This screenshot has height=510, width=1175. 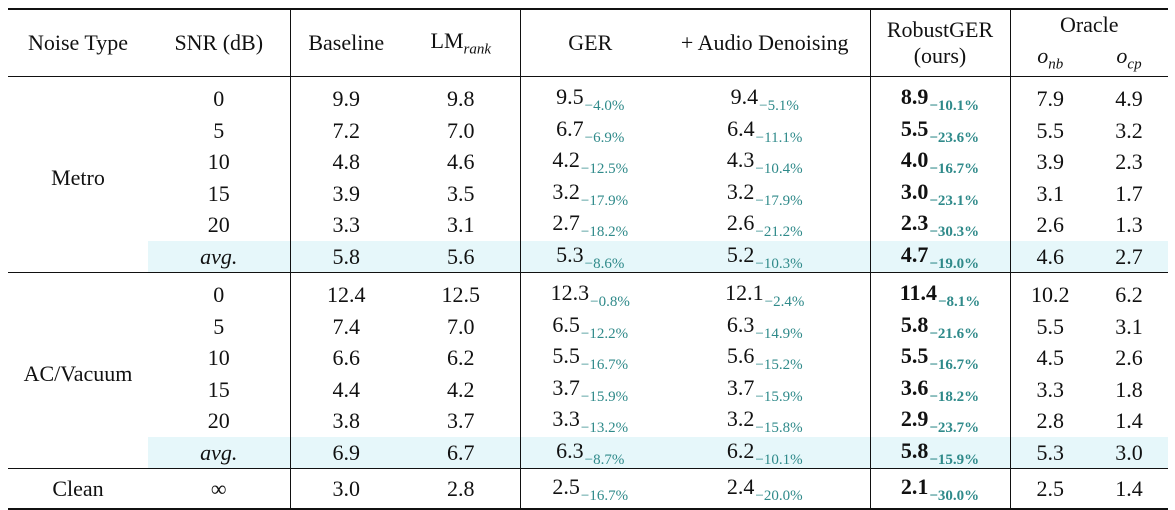 What do you see at coordinates (570, 254) in the screenshot?
I see `ger-cell-value: 5.3` at bounding box center [570, 254].